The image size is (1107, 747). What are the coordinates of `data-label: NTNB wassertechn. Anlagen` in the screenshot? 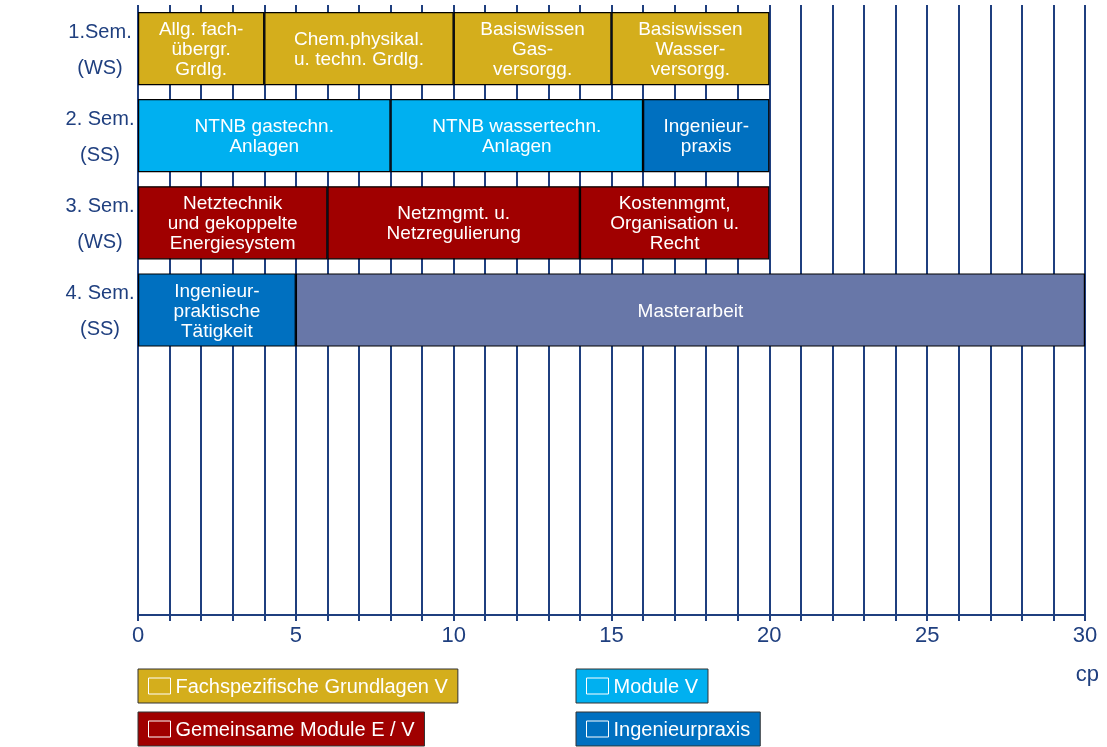 It's located at (517, 136).